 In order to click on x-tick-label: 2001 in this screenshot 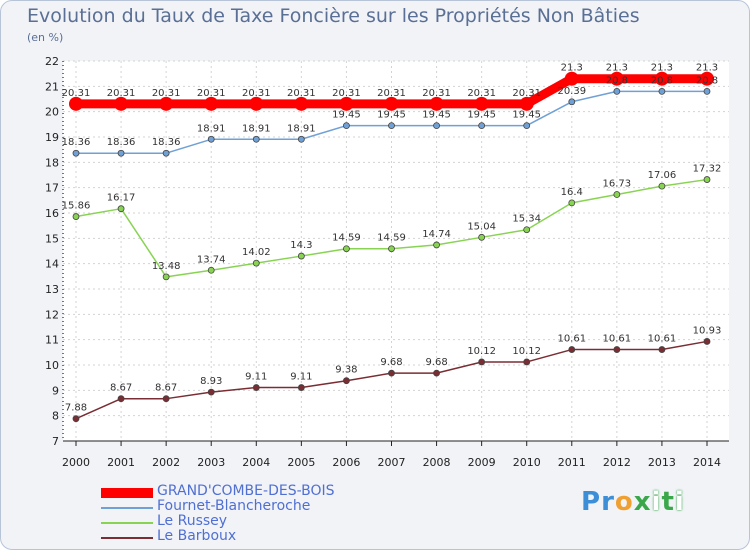, I will do `click(121, 462)`.